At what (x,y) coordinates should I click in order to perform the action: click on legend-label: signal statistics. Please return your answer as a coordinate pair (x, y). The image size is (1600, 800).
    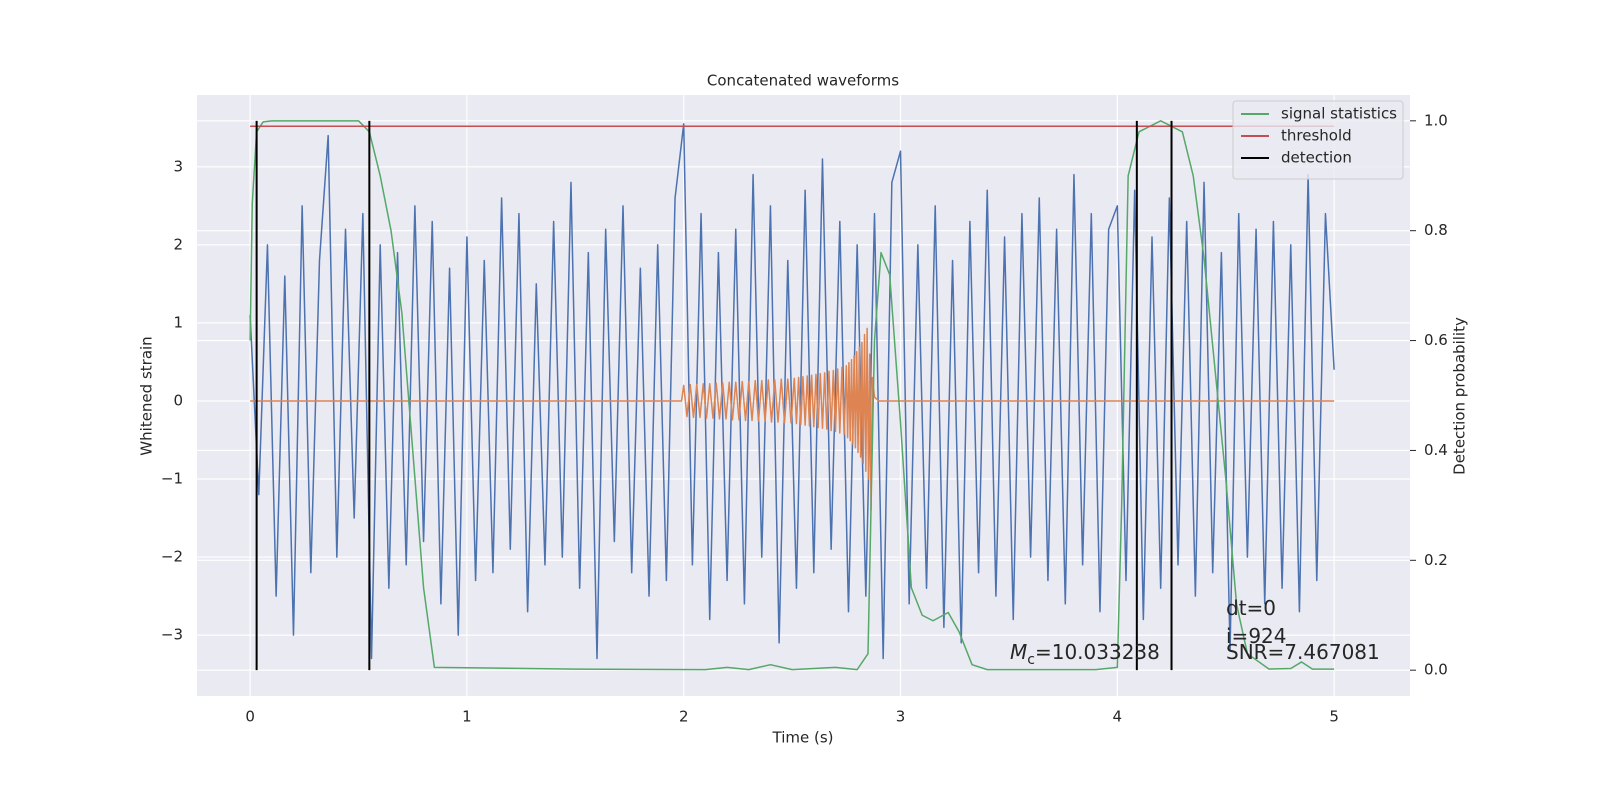
    Looking at the image, I should click on (1339, 114).